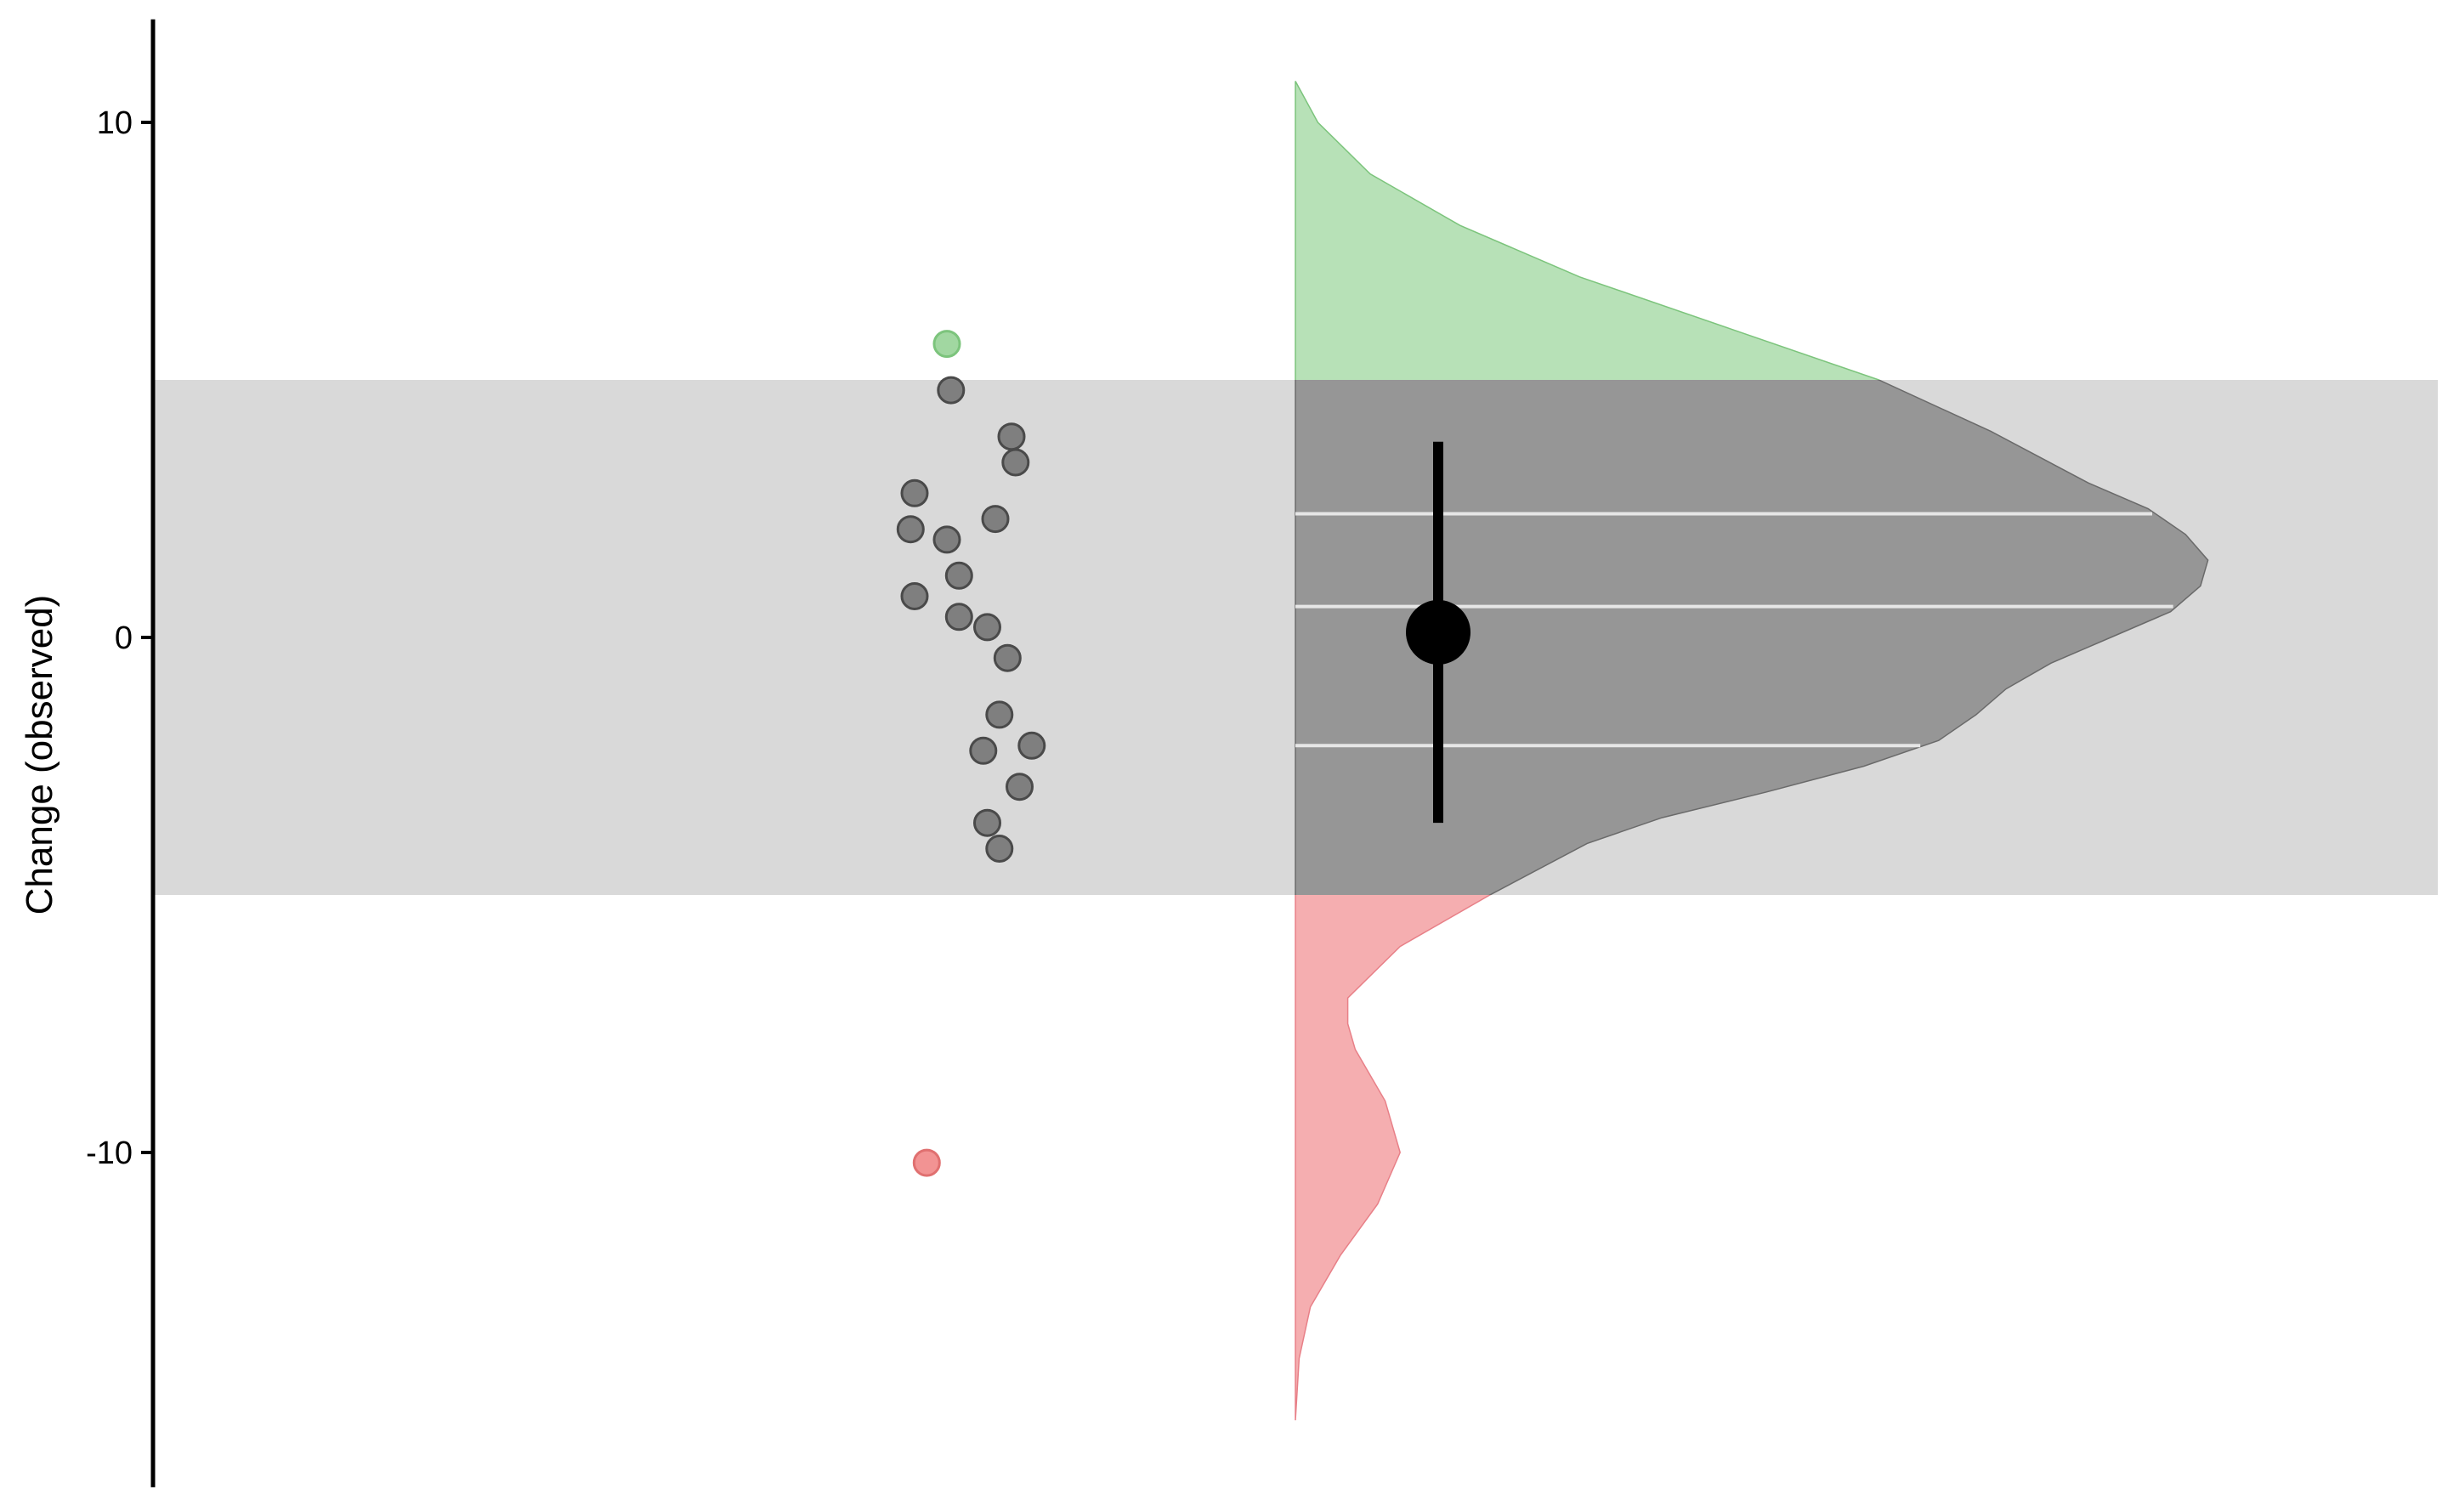 This screenshot has height=1512, width=2448. I want to click on points-layer, so click(971, 753).